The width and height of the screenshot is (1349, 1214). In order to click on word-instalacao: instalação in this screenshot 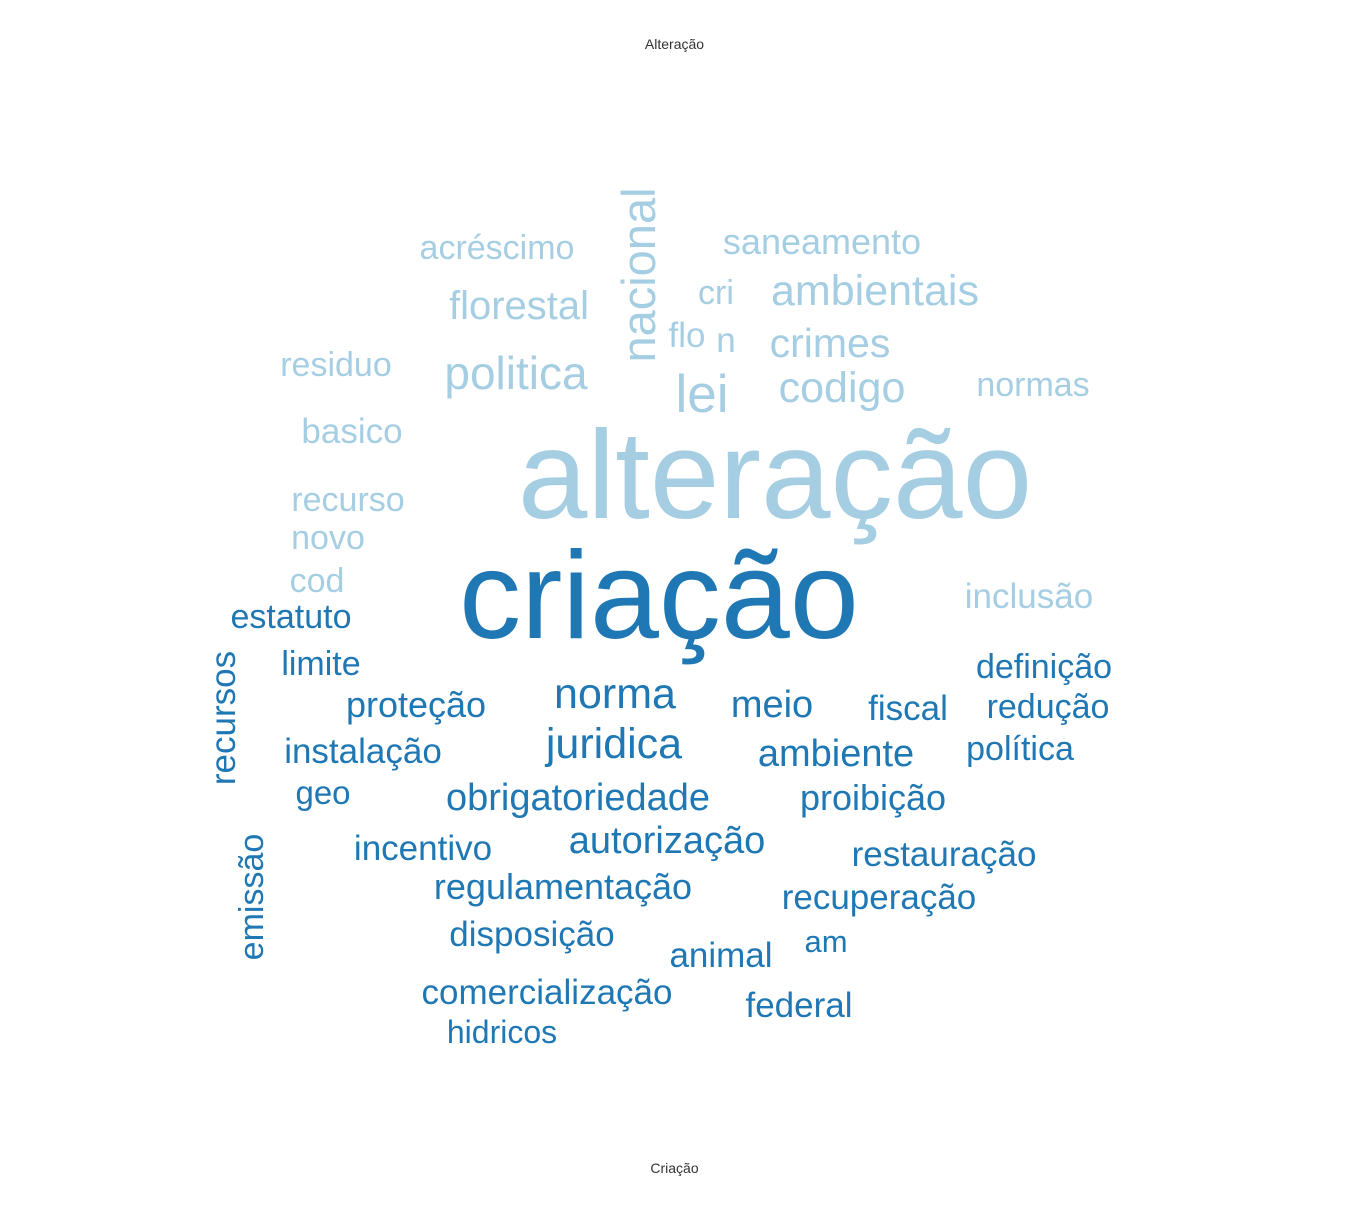, I will do `click(363, 751)`.